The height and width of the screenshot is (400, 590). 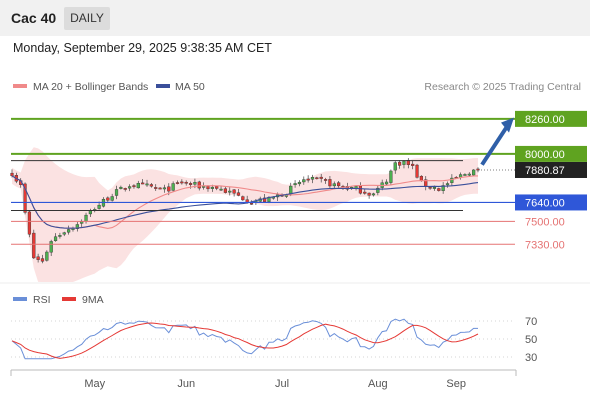 I want to click on resistance-label: 8260.00, so click(x=545, y=120).